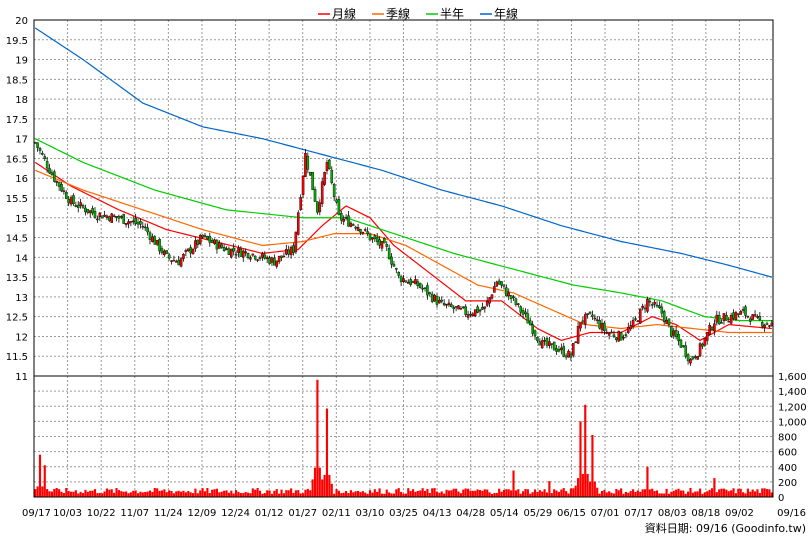  I want to click on date-tick-label: 01/12, so click(269, 513).